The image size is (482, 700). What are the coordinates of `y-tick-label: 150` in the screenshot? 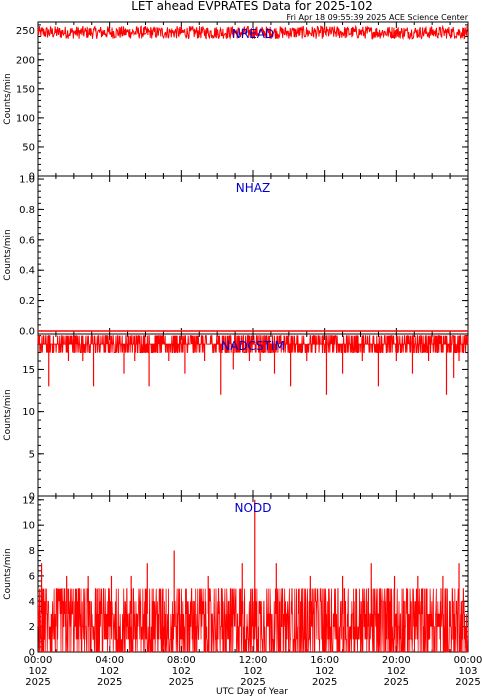 It's located at (25, 89).